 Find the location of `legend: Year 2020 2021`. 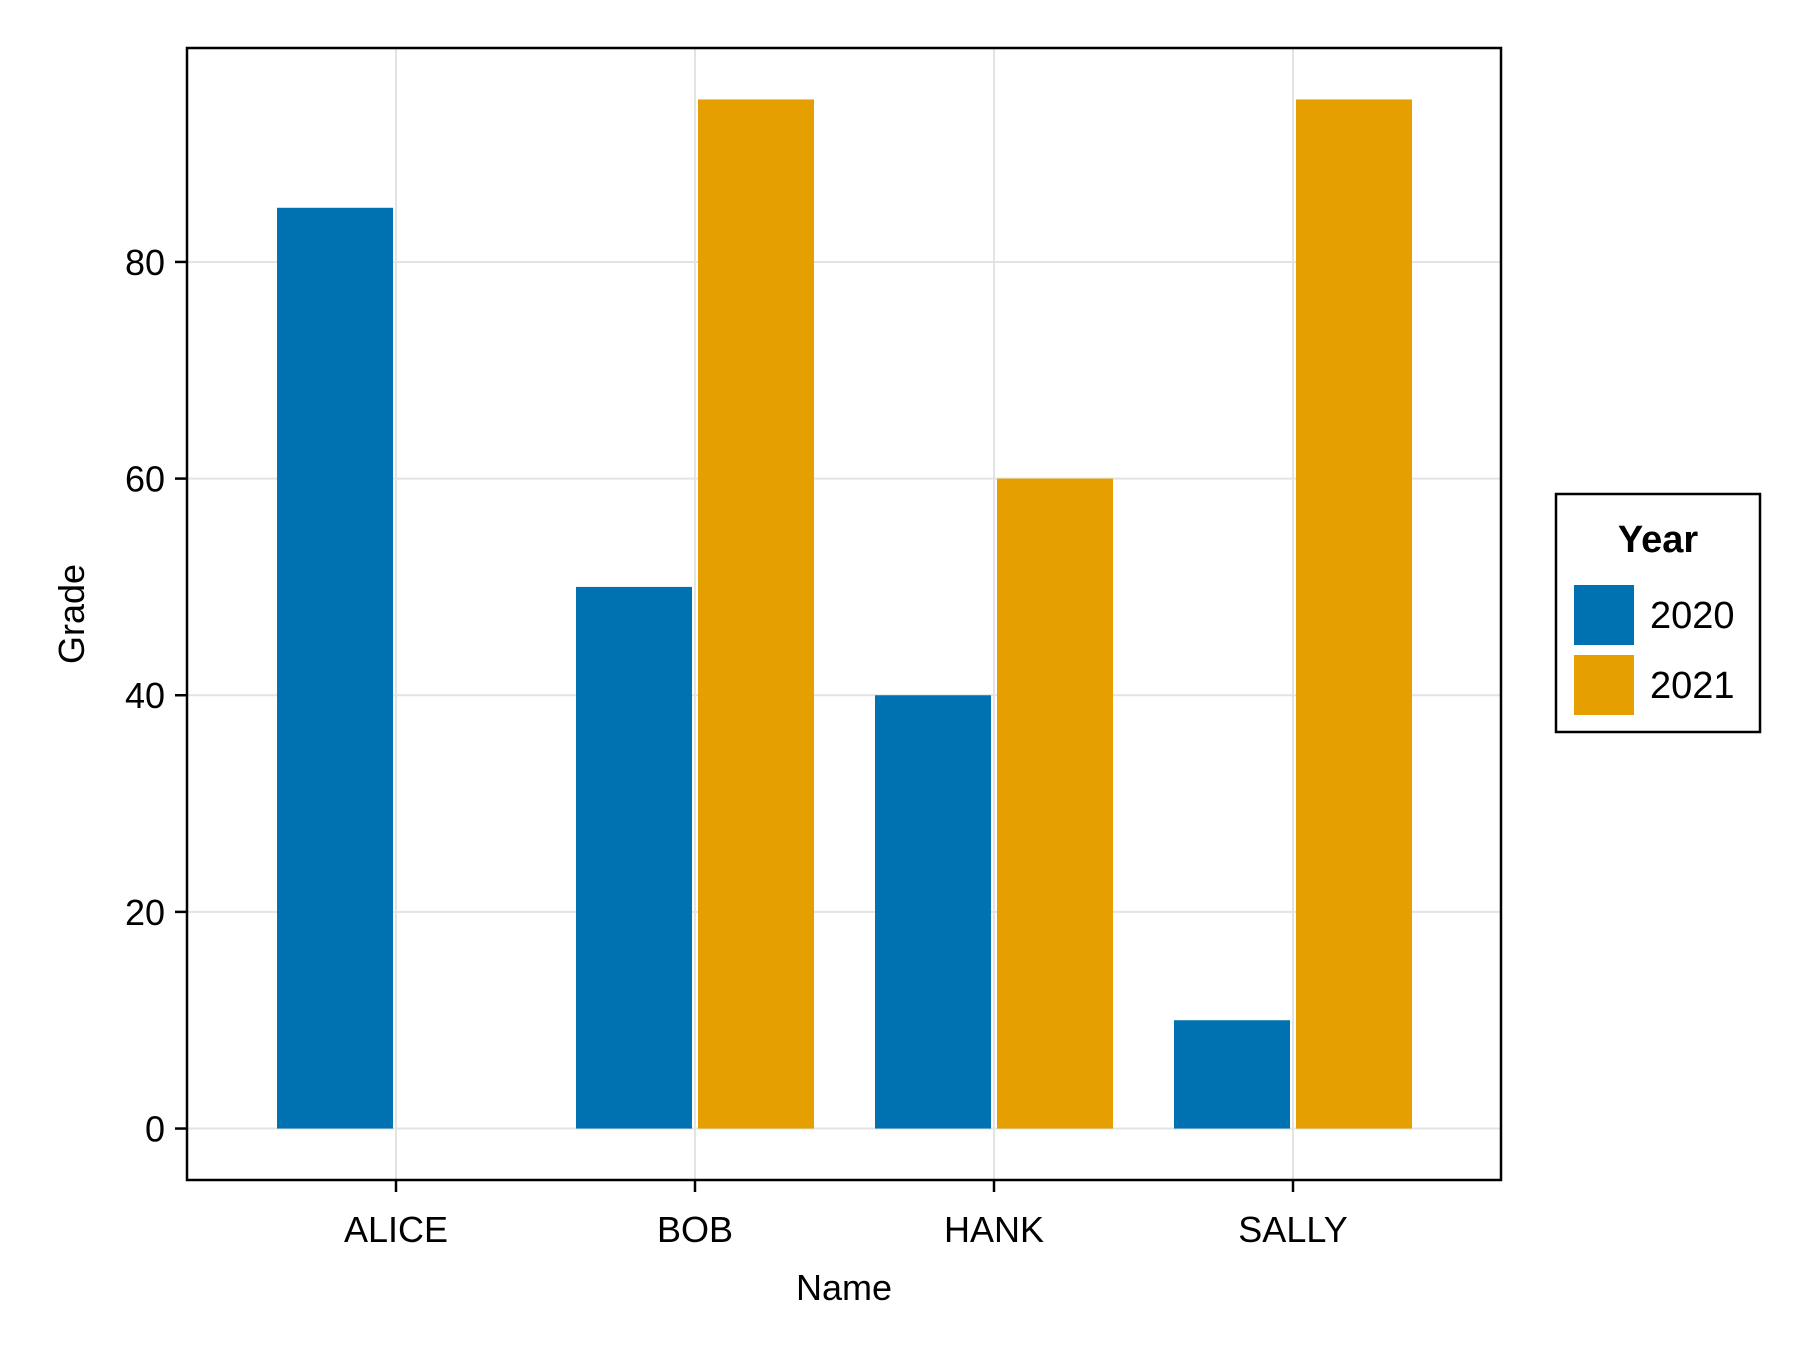

legend: Year 2020 2021 is located at coordinates (1658, 613).